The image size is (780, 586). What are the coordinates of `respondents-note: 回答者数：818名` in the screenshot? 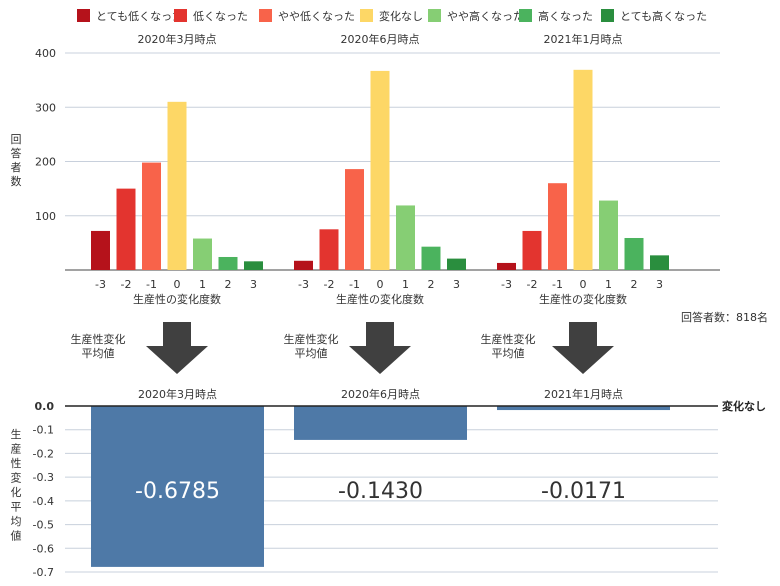 It's located at (724, 317).